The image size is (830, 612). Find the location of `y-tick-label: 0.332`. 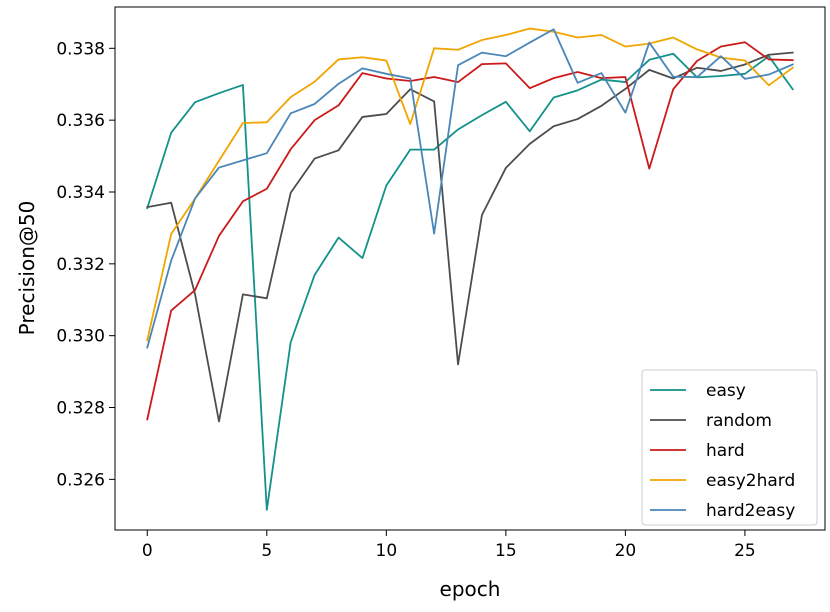

y-tick-label: 0.332 is located at coordinates (80, 265).